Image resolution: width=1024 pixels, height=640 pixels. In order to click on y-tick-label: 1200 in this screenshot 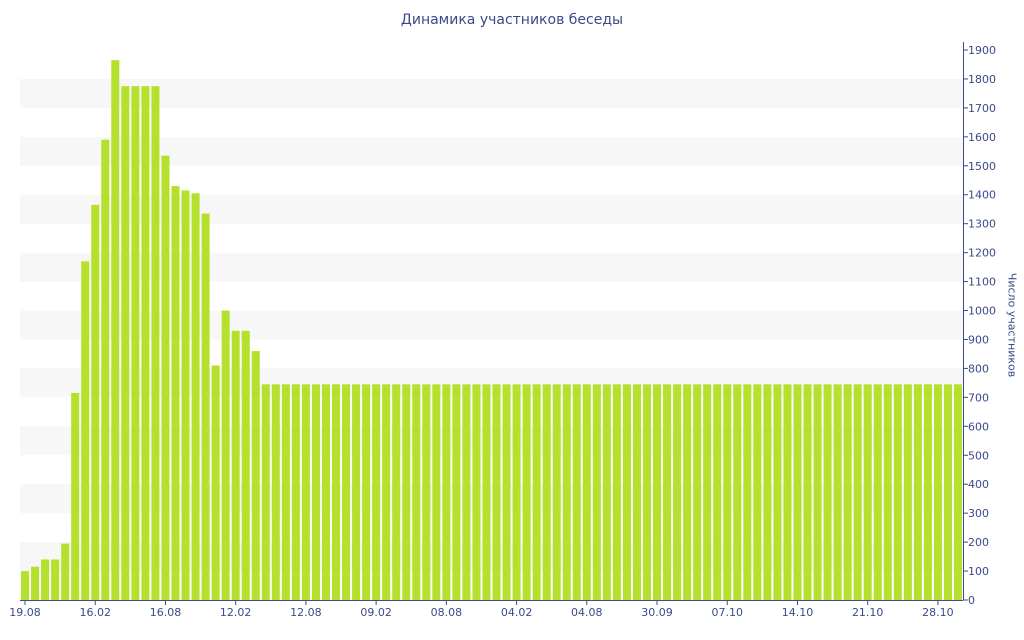, I will do `click(982, 253)`.